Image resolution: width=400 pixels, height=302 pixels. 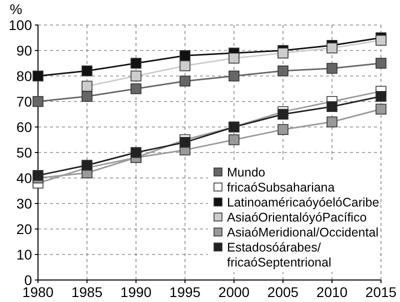 What do you see at coordinates (283, 292) in the screenshot?
I see `x-tick-label: 2005` at bounding box center [283, 292].